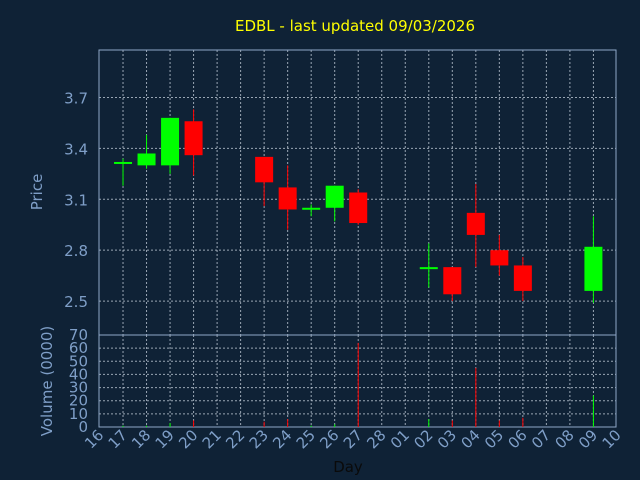  I want to click on x-axis-label: Day, so click(348, 467).